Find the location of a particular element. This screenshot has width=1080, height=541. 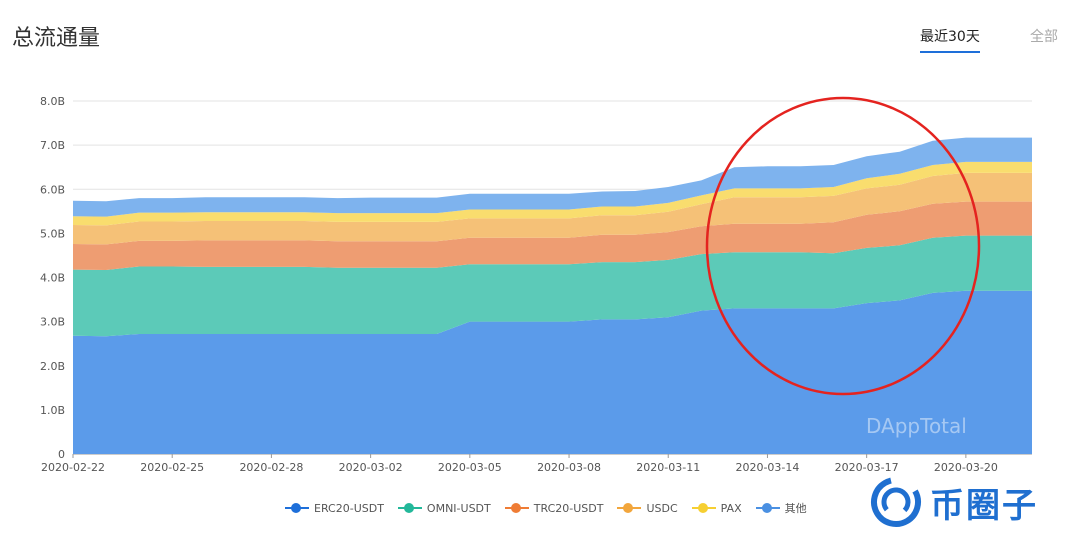

legend-label: OMNI-USDT is located at coordinates (458, 508).